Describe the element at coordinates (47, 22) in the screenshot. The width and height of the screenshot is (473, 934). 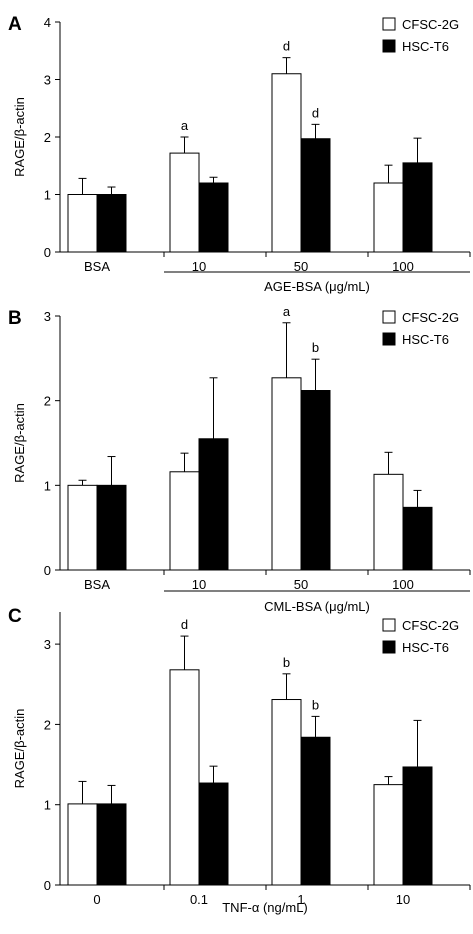
I see `y-tick-label: 4` at that location.